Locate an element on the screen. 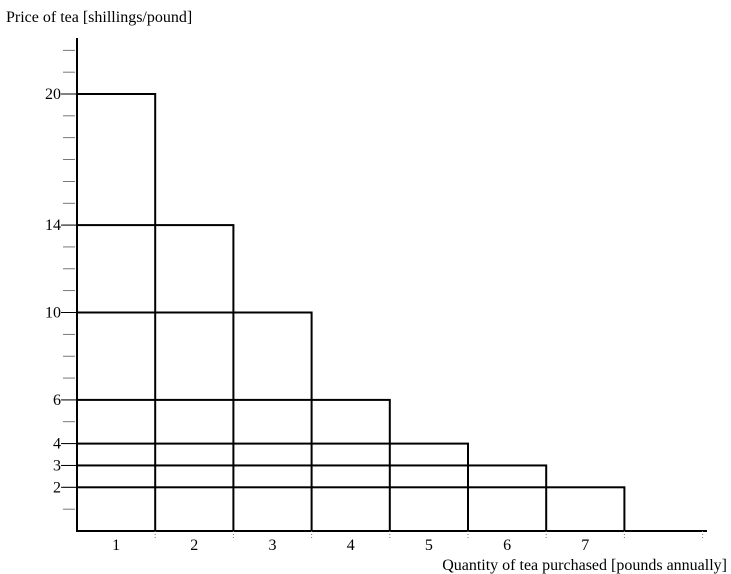  x-tick-label: 2 is located at coordinates (194, 545).